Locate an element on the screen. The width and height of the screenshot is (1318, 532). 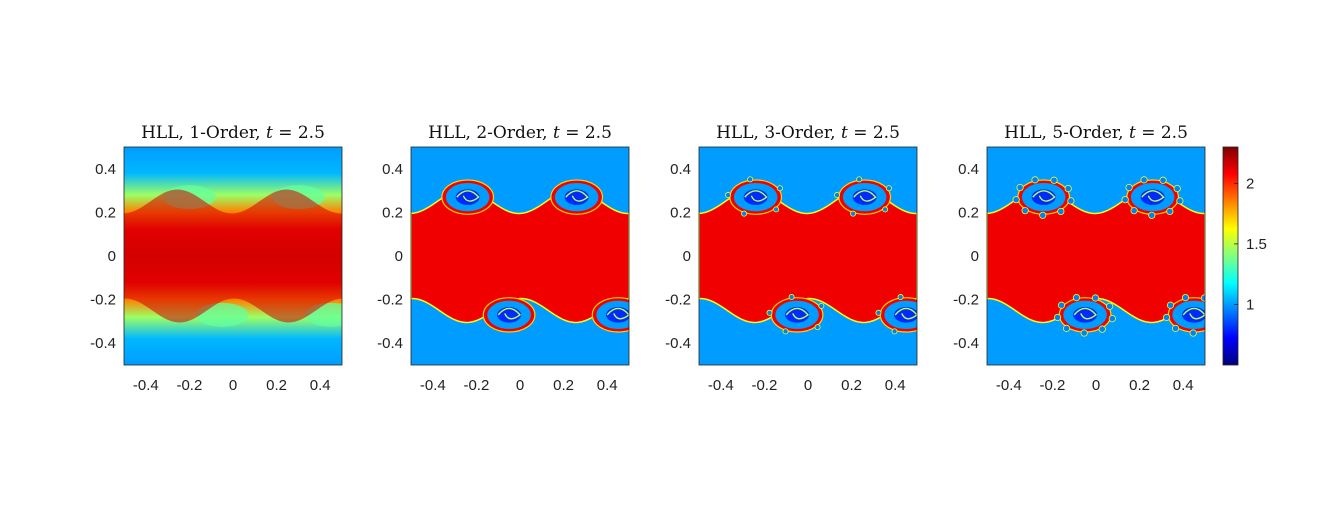
colorbar-tick-label: 2 is located at coordinates (1250, 183).